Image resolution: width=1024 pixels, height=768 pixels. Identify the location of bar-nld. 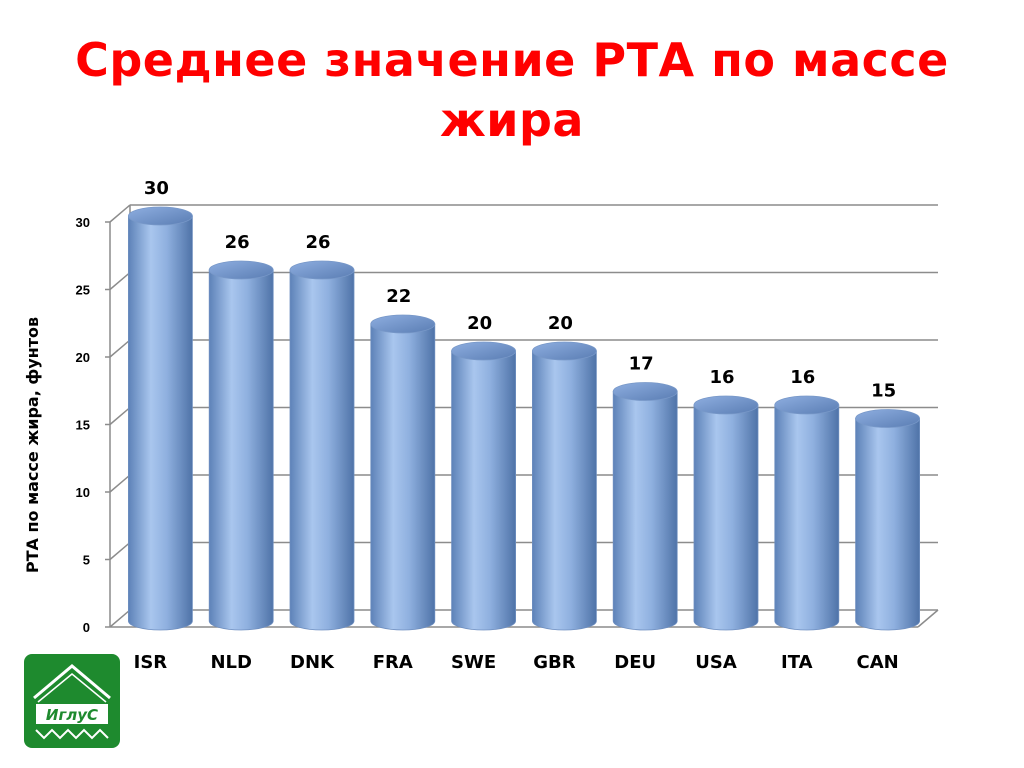
(241, 445).